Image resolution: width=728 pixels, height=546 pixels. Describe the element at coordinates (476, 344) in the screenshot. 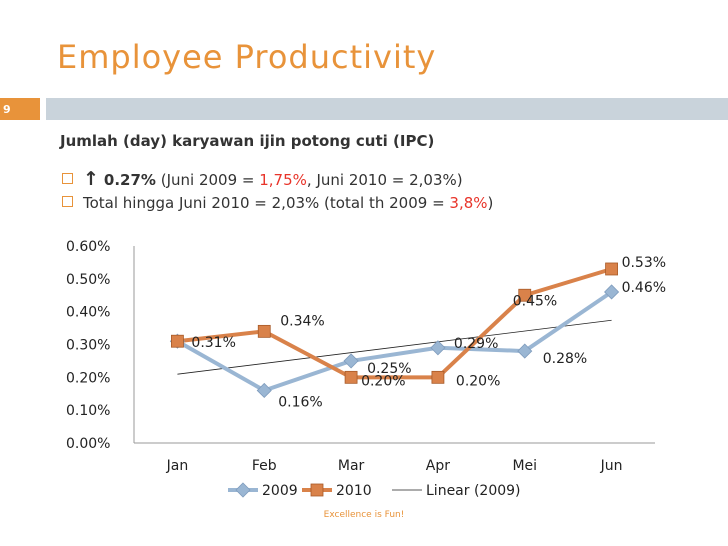

I see `data-label: 0.29%` at that location.